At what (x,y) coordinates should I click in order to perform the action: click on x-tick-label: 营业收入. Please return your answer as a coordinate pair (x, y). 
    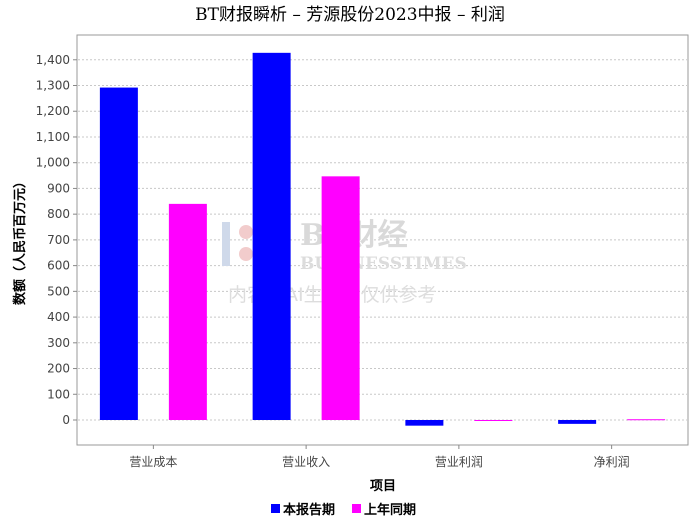
    Looking at the image, I should click on (306, 462).